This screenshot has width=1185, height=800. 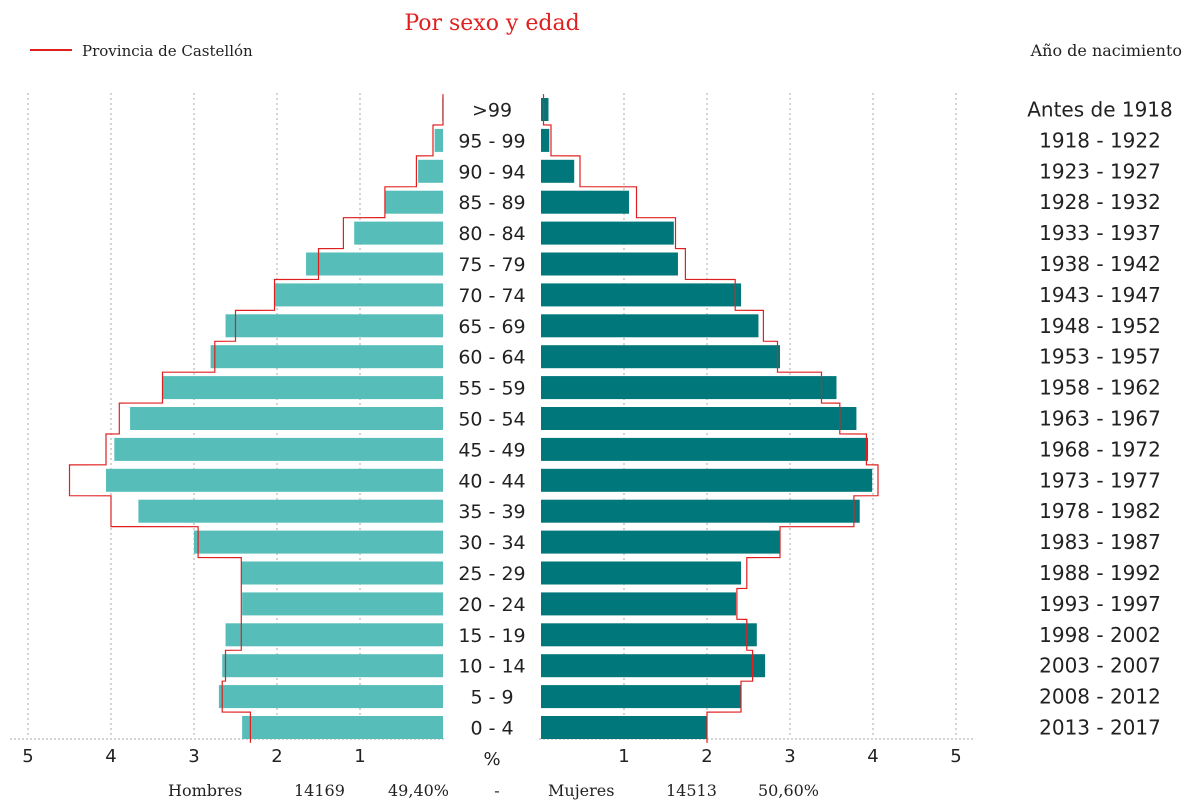 What do you see at coordinates (1100, 542) in the screenshot?
I see `birth-year-label: 1983 - 1987` at bounding box center [1100, 542].